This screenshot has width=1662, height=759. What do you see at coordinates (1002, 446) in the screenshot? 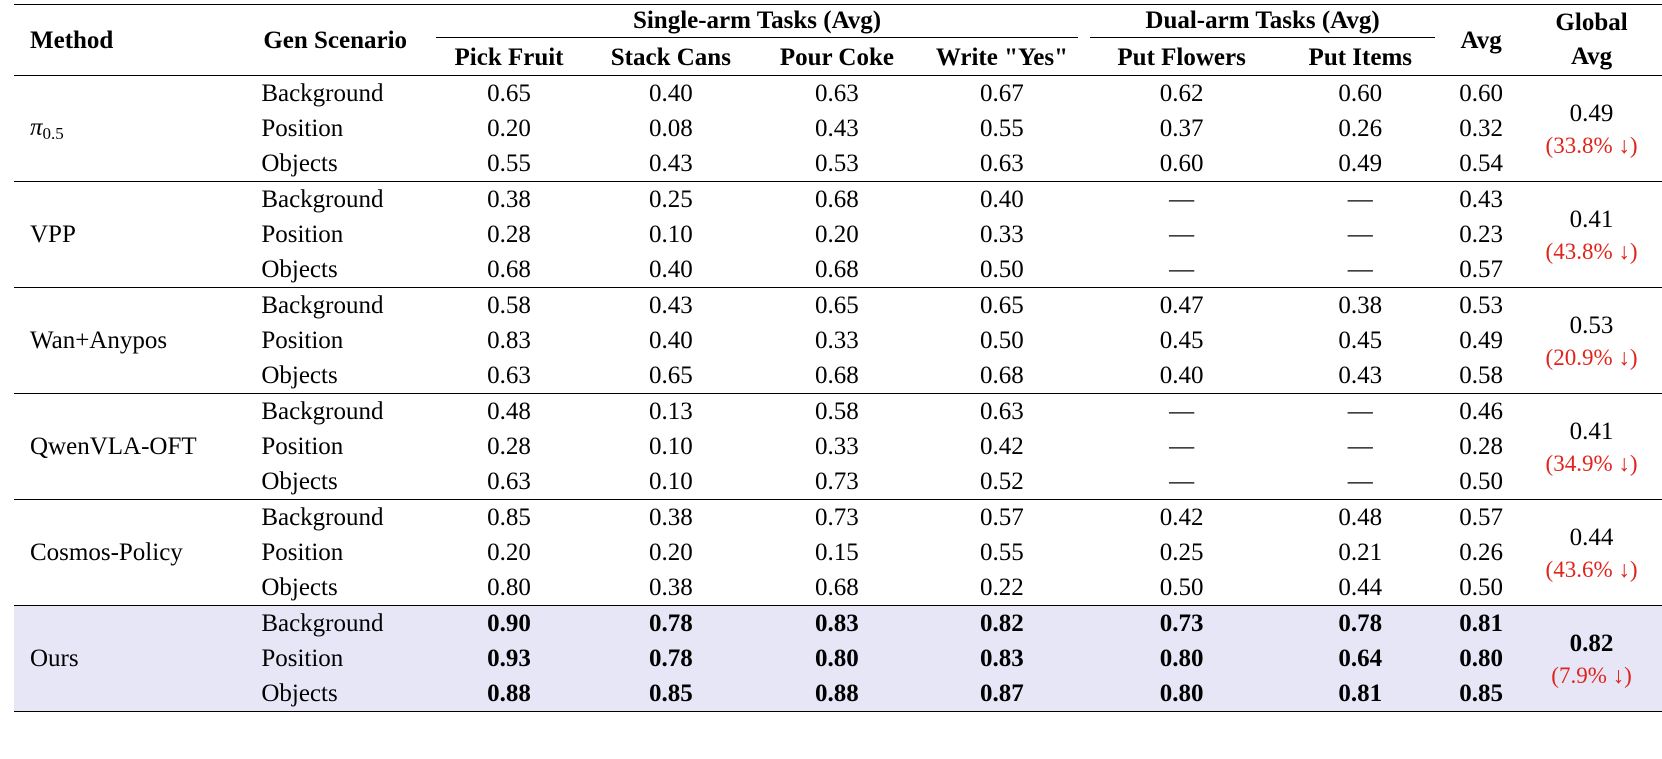
I see `score-cell: 0.42` at bounding box center [1002, 446].